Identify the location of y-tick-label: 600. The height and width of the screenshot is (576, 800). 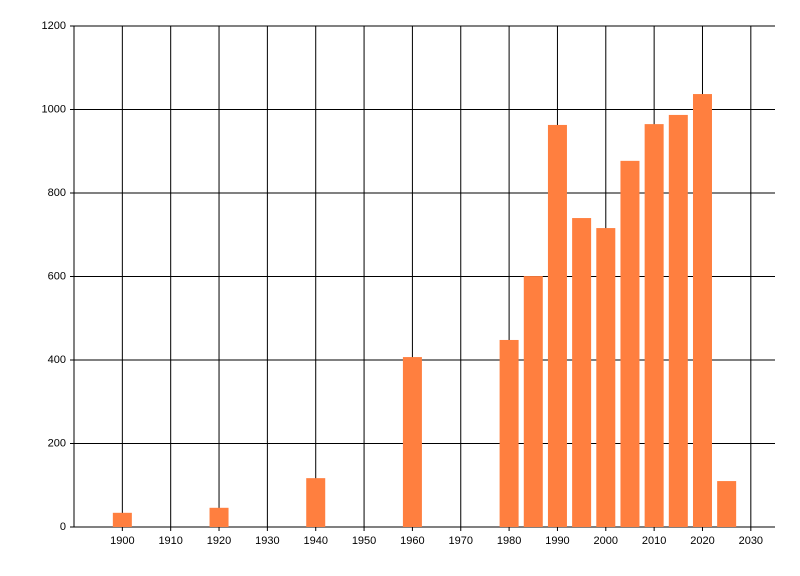
(57, 276).